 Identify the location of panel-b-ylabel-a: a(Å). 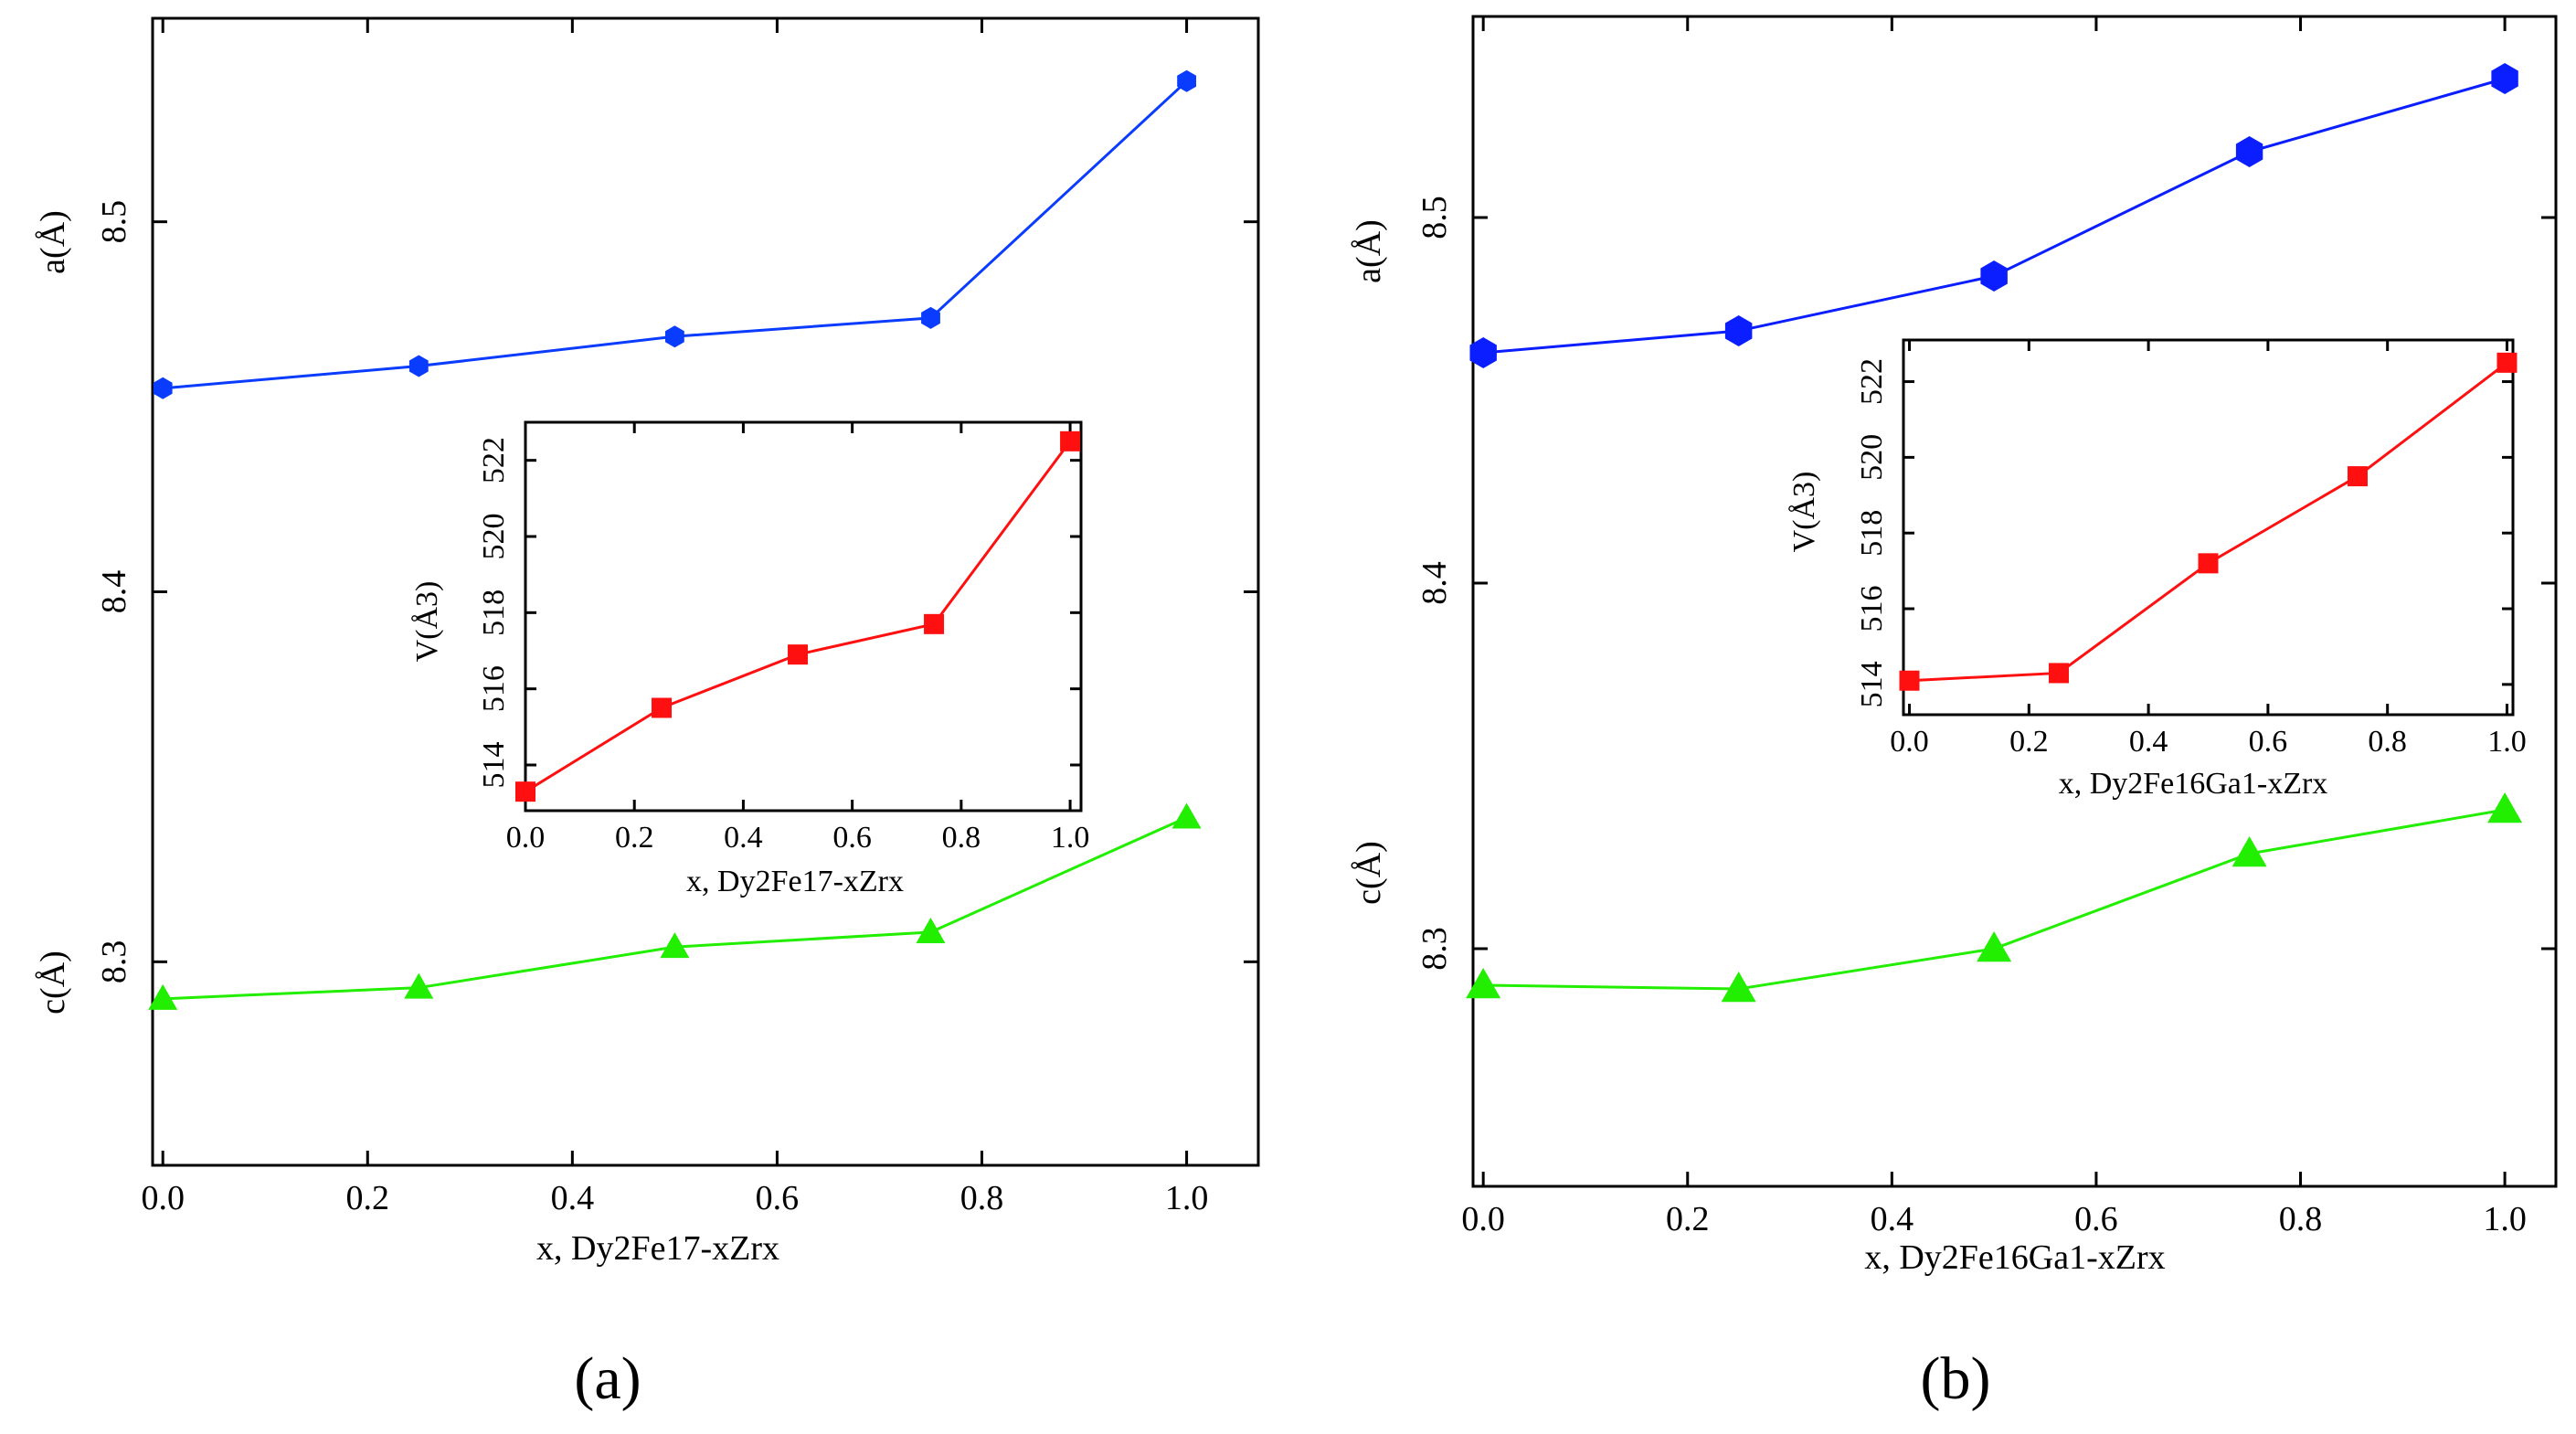
(1369, 251).